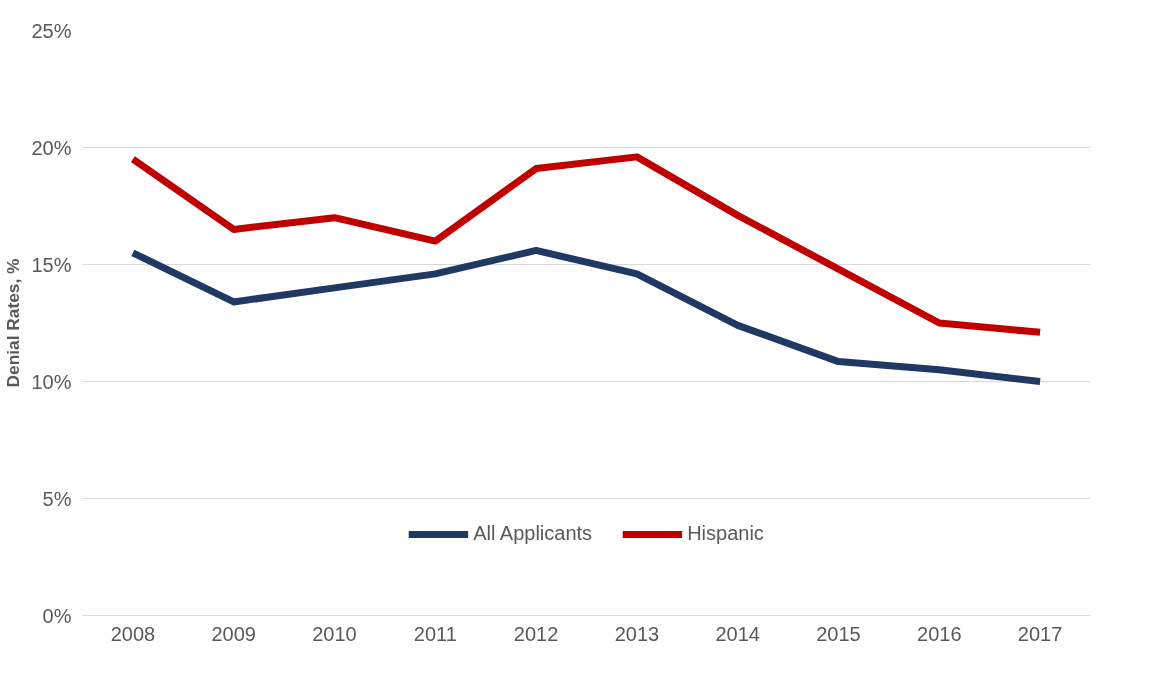 The height and width of the screenshot is (677, 1160). I want to click on x-tick-label: 2009, so click(233, 633).